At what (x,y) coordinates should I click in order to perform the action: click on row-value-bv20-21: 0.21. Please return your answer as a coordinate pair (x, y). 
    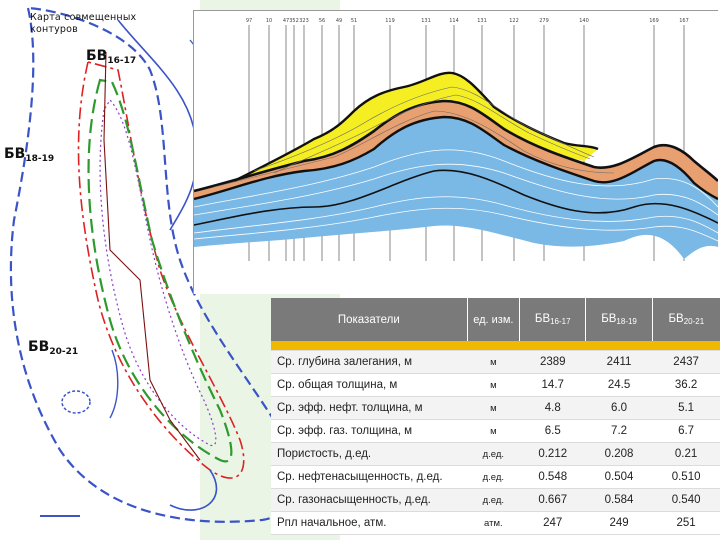
    Looking at the image, I should click on (686, 454).